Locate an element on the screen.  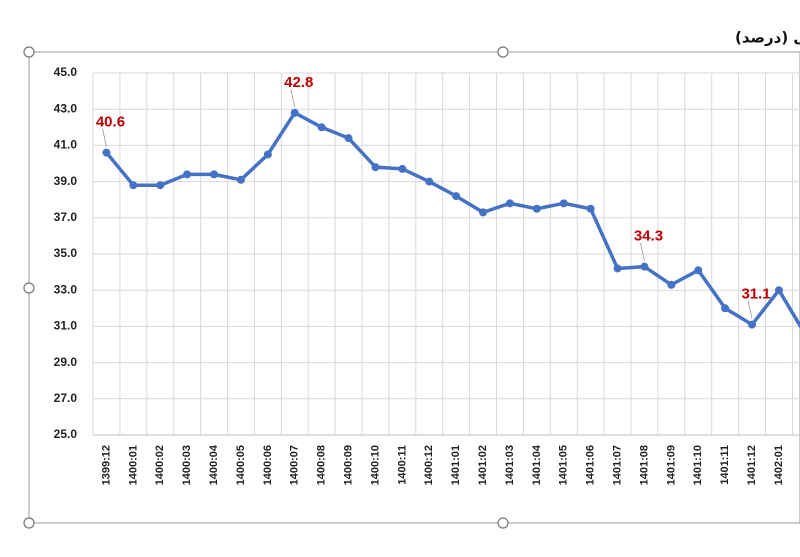
y-tick-label: 33.0 is located at coordinates (66, 289).